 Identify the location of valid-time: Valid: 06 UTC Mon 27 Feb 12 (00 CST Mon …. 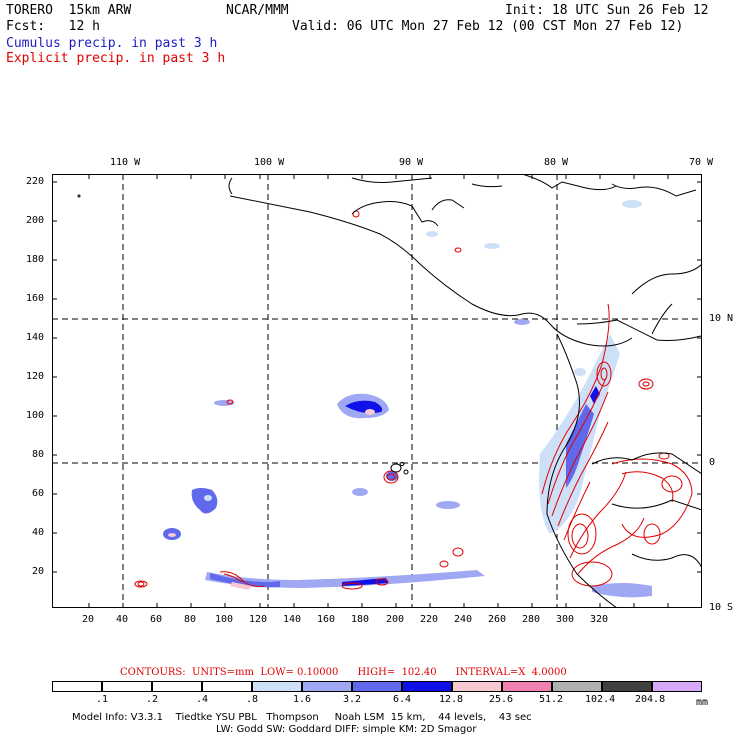
(488, 26).